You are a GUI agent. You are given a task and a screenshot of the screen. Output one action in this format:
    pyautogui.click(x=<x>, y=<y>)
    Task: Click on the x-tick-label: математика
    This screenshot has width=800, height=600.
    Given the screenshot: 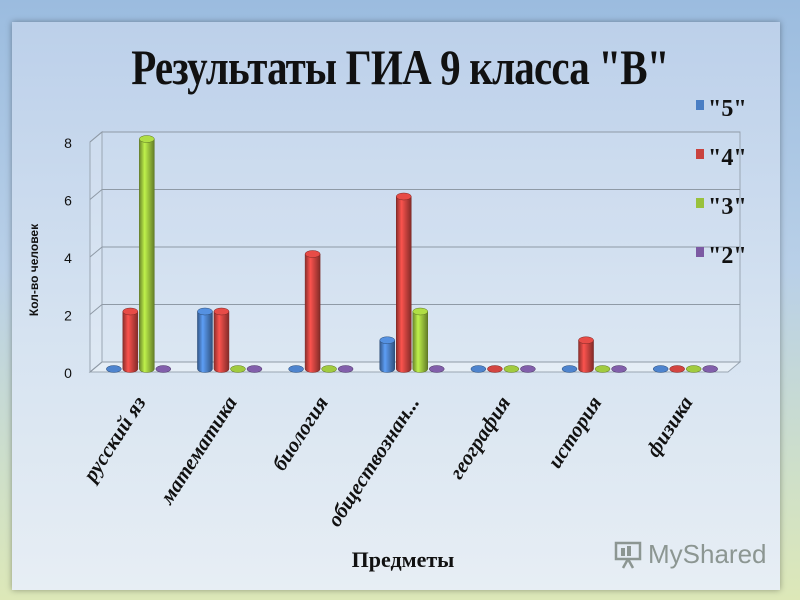 What is the action you would take?
    pyautogui.click(x=198, y=450)
    